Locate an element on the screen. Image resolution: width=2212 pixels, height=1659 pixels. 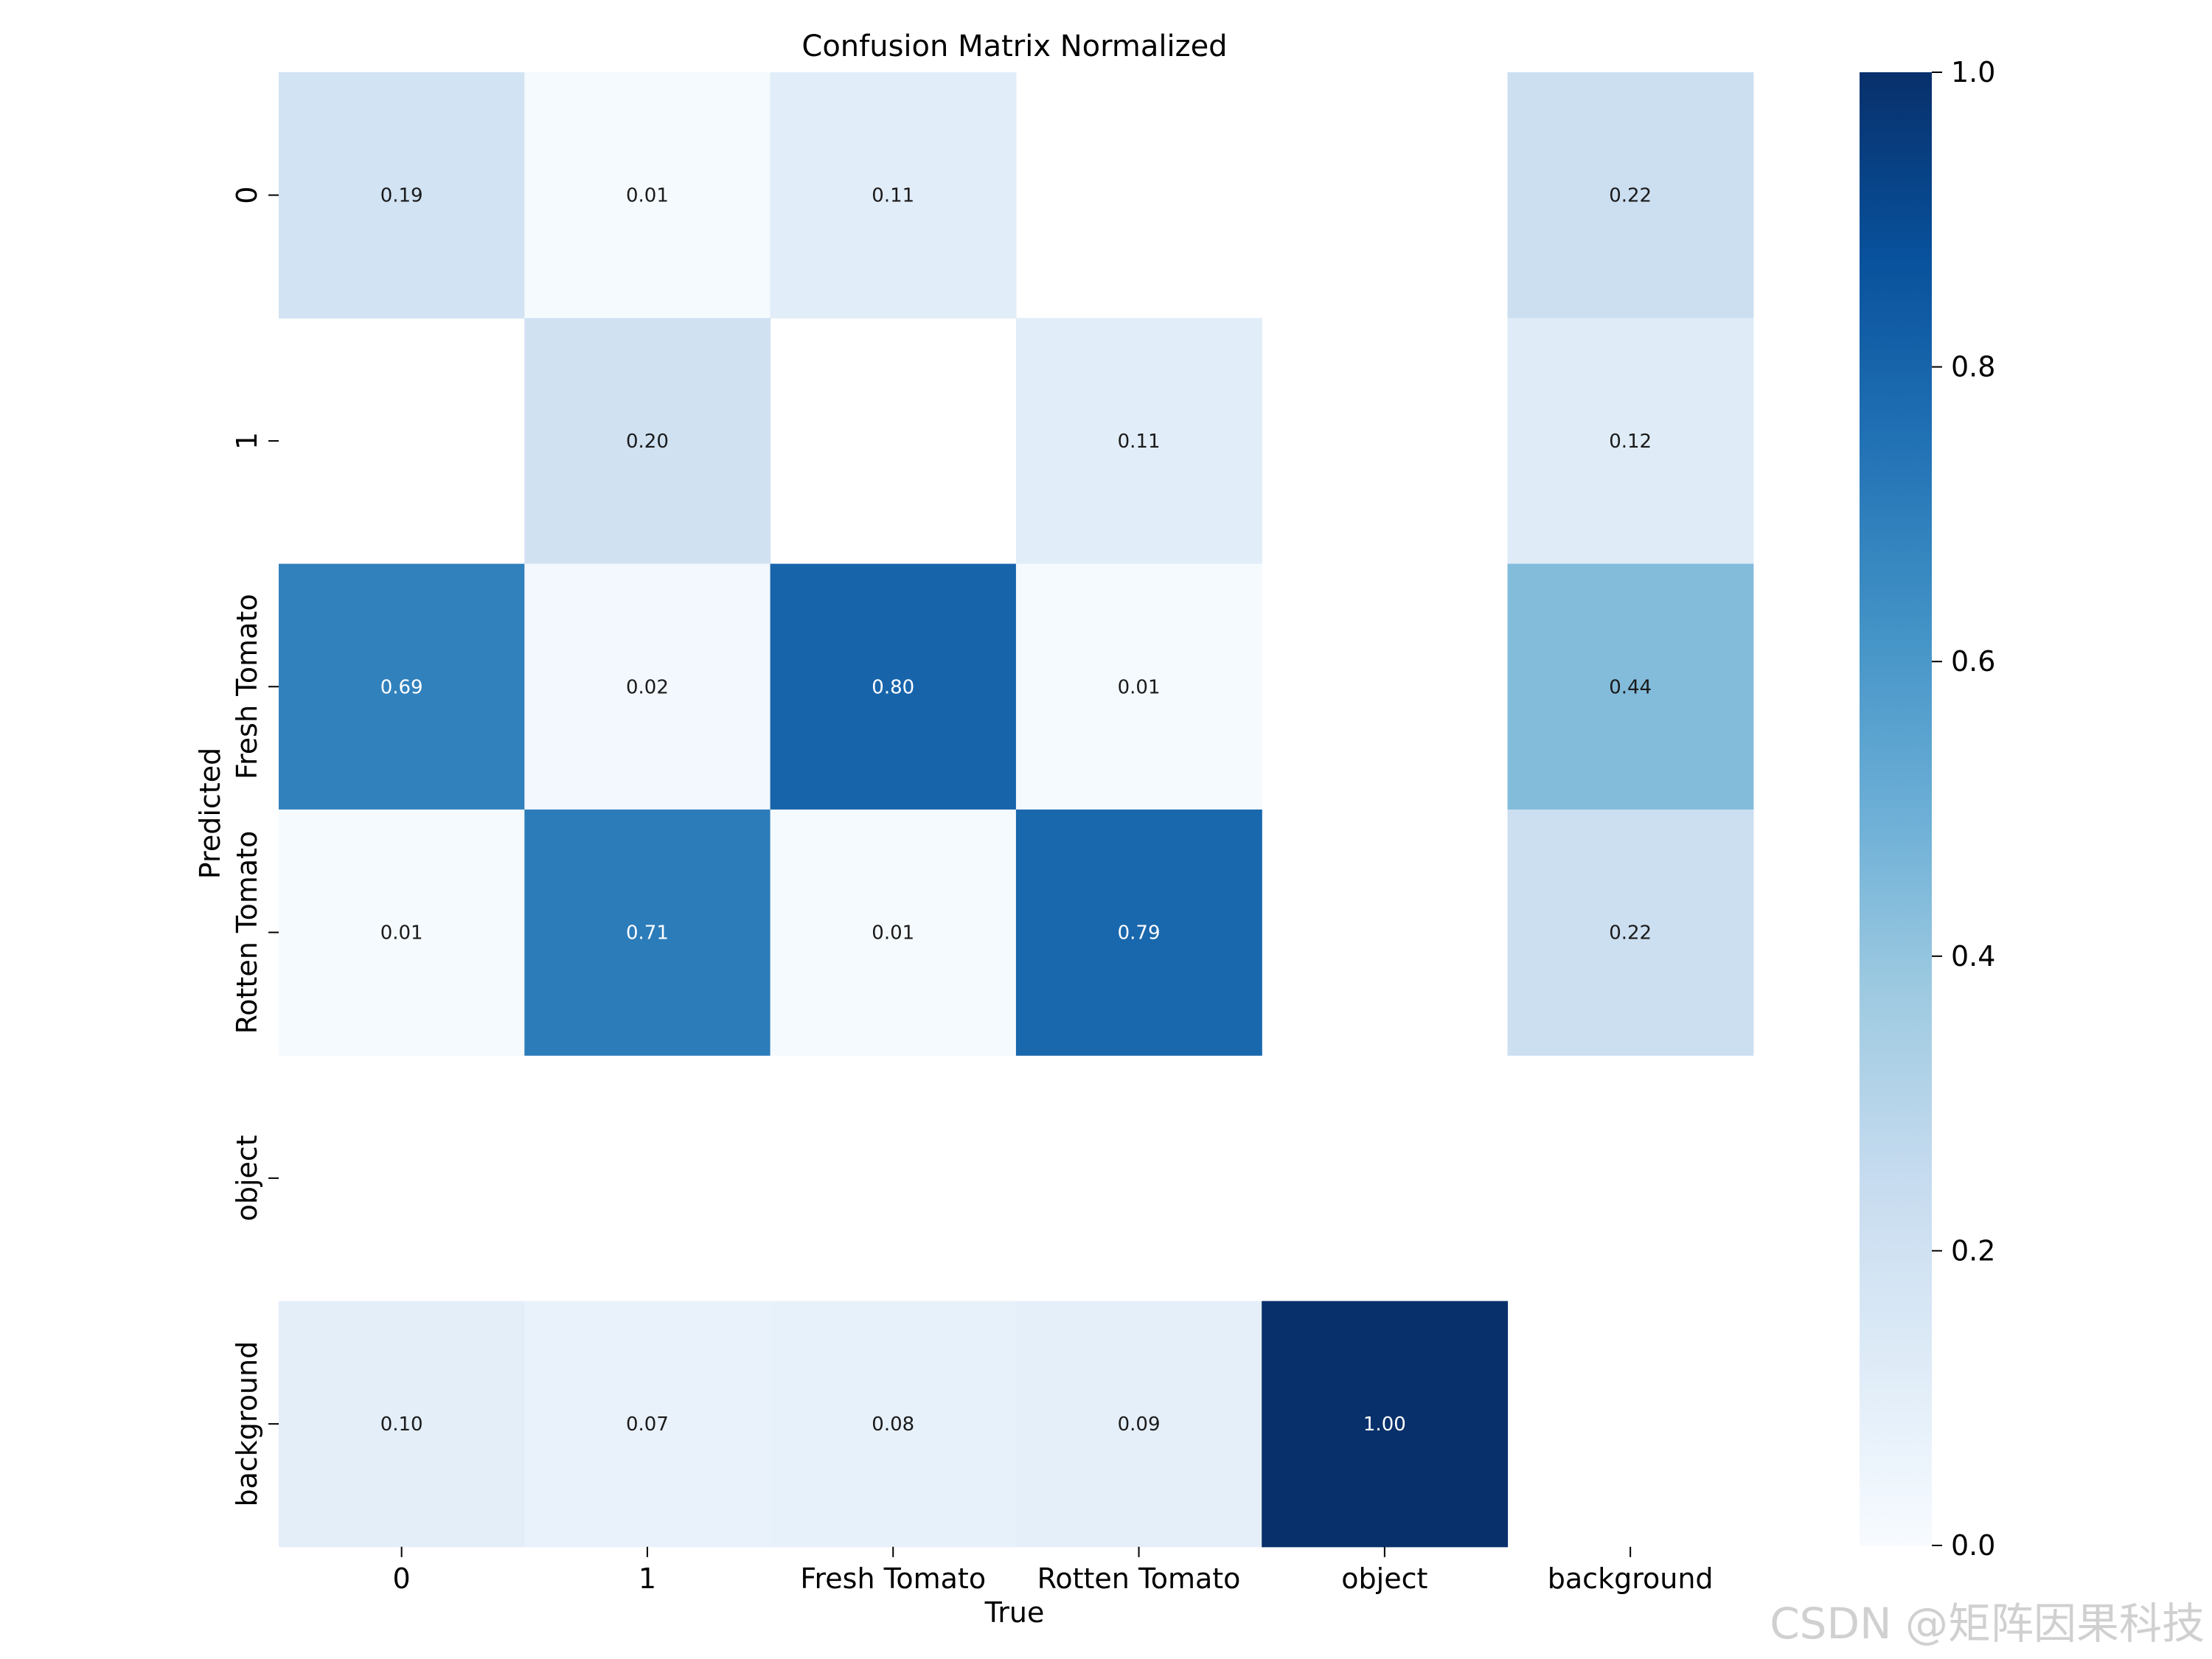
cell-value-label: 0.02 is located at coordinates (647, 687).